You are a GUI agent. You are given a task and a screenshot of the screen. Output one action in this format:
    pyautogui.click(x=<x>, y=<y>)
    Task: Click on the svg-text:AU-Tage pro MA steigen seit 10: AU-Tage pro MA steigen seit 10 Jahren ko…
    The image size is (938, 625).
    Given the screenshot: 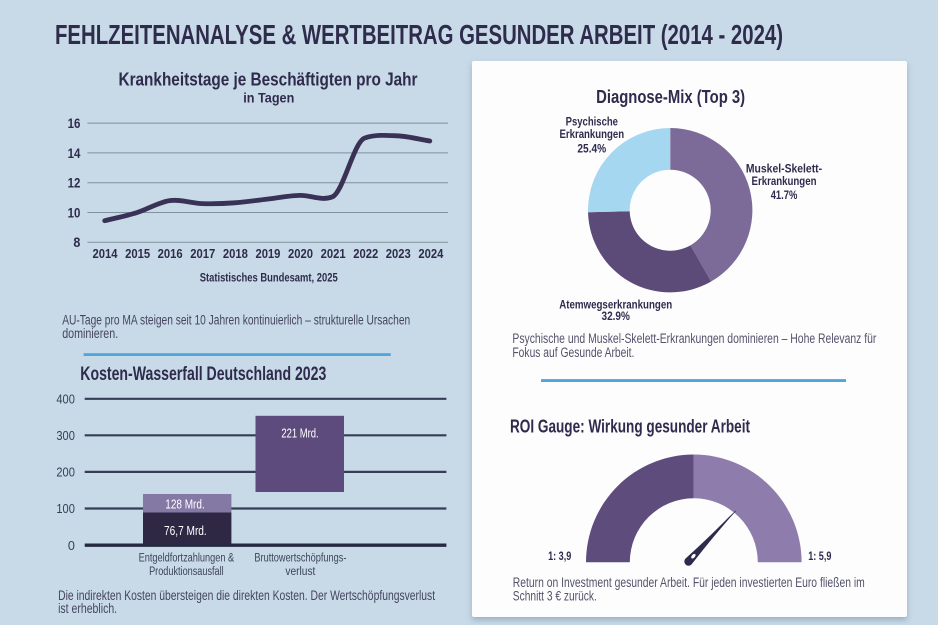 What is the action you would take?
    pyautogui.click(x=236, y=320)
    